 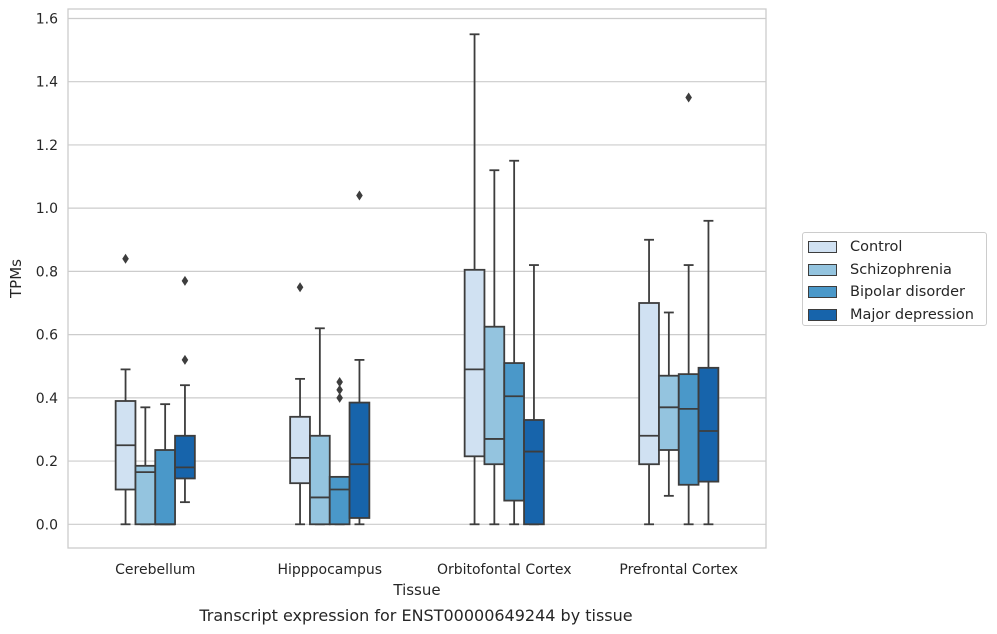 I want to click on legend-label: Major depression, so click(x=912, y=314).